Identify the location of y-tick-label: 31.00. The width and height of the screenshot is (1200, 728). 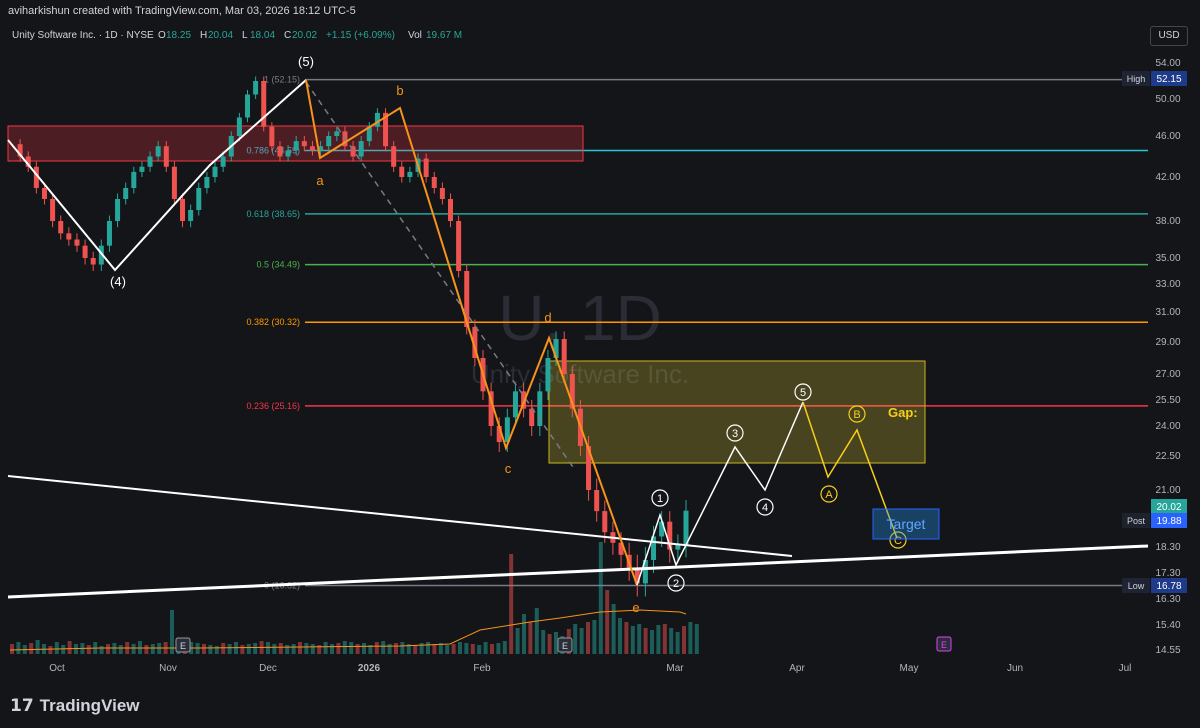
(1167, 312).